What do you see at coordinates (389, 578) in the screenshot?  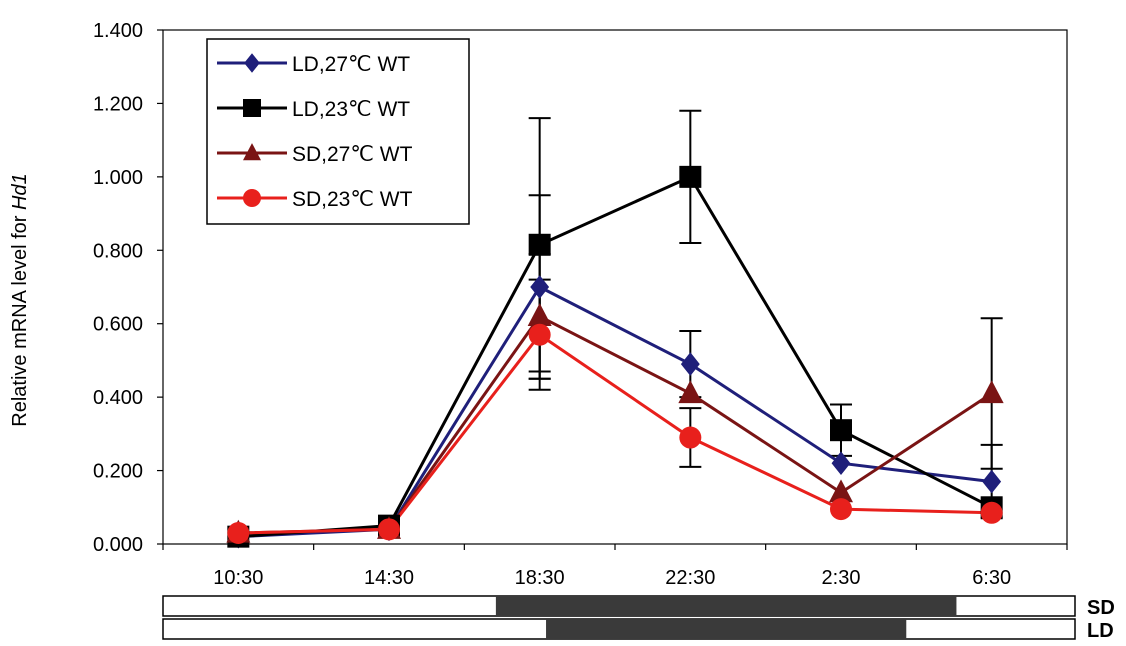 I see `x-tick-label: 14:30` at bounding box center [389, 578].